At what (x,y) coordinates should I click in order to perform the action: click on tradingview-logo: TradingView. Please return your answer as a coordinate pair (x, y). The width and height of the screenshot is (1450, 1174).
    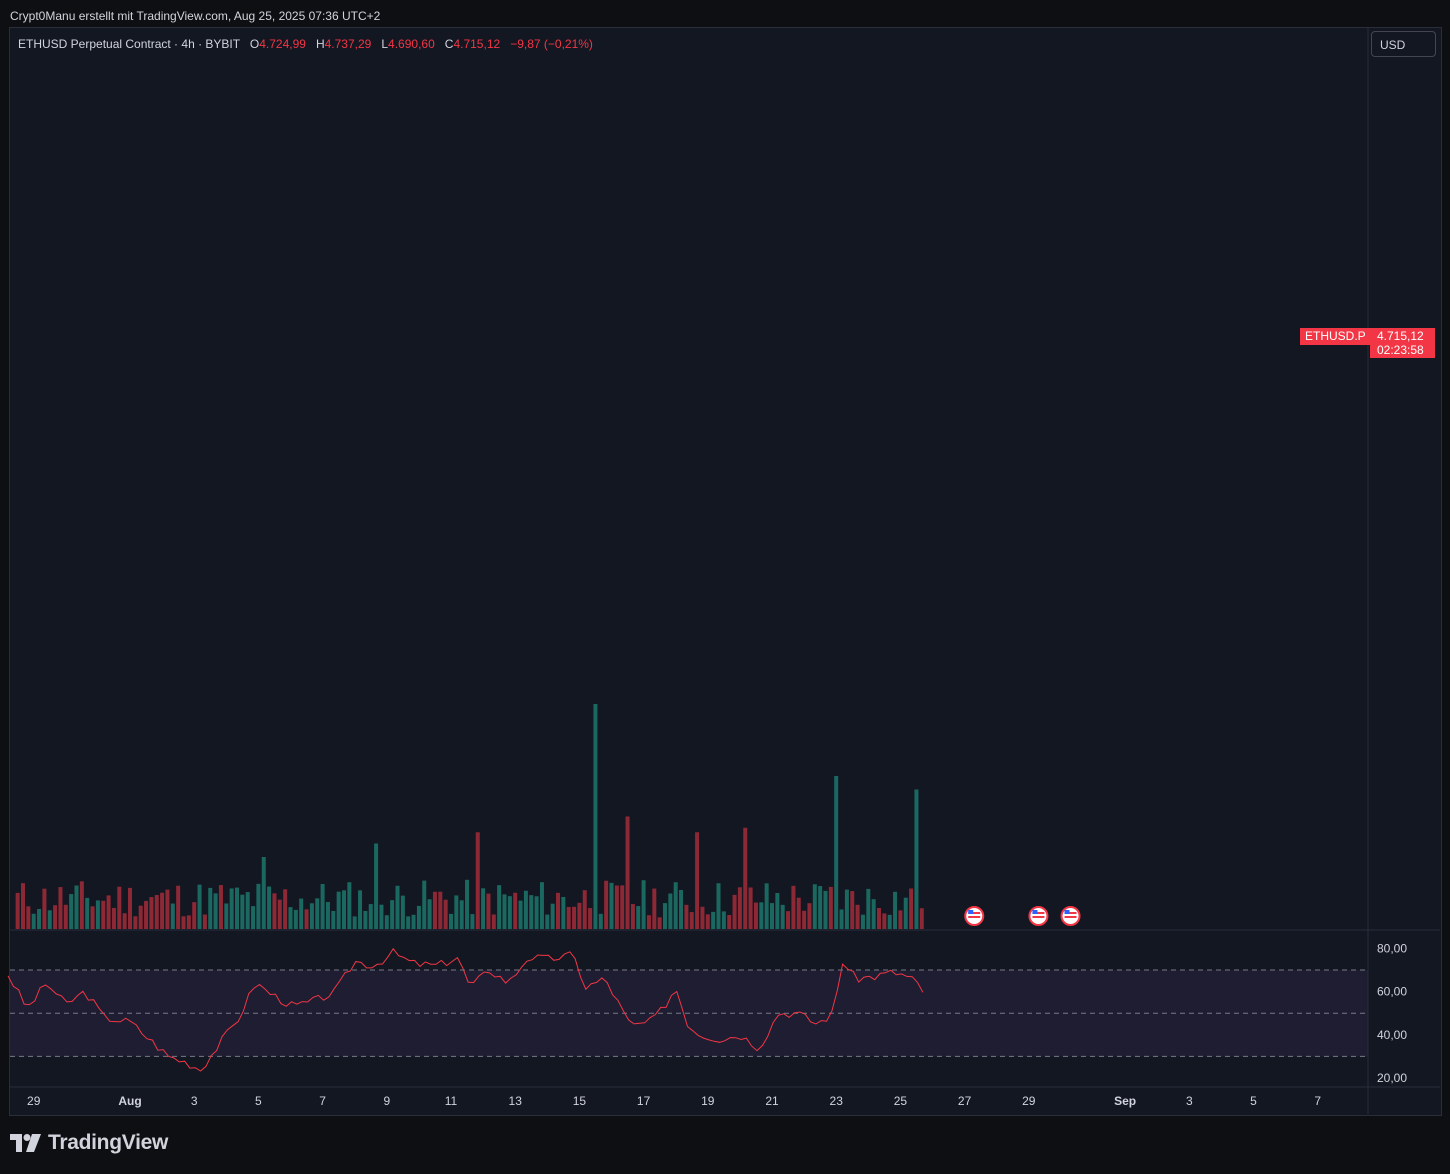
    Looking at the image, I should click on (89, 1143).